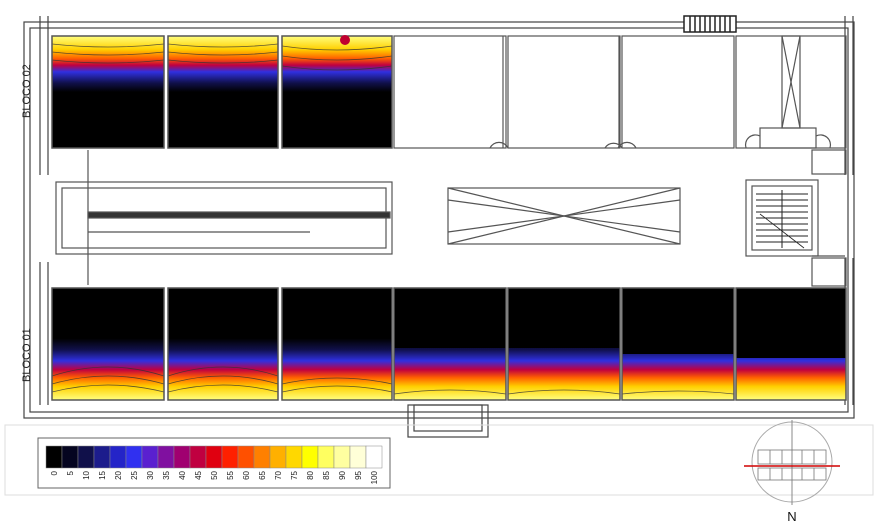 The height and width of the screenshot is (527, 878). I want to click on legend-tick-label: 50, so click(214, 474).